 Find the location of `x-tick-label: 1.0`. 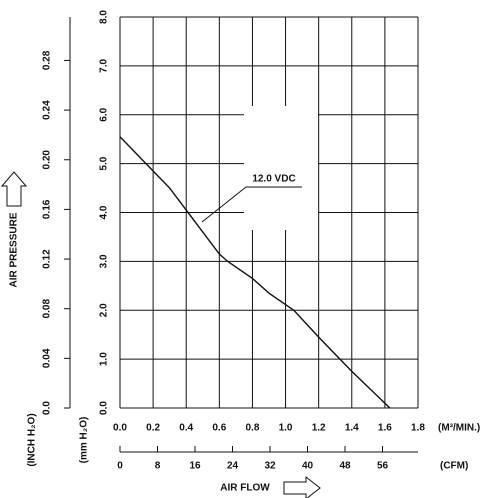

x-tick-label: 1.0 is located at coordinates (286, 428).